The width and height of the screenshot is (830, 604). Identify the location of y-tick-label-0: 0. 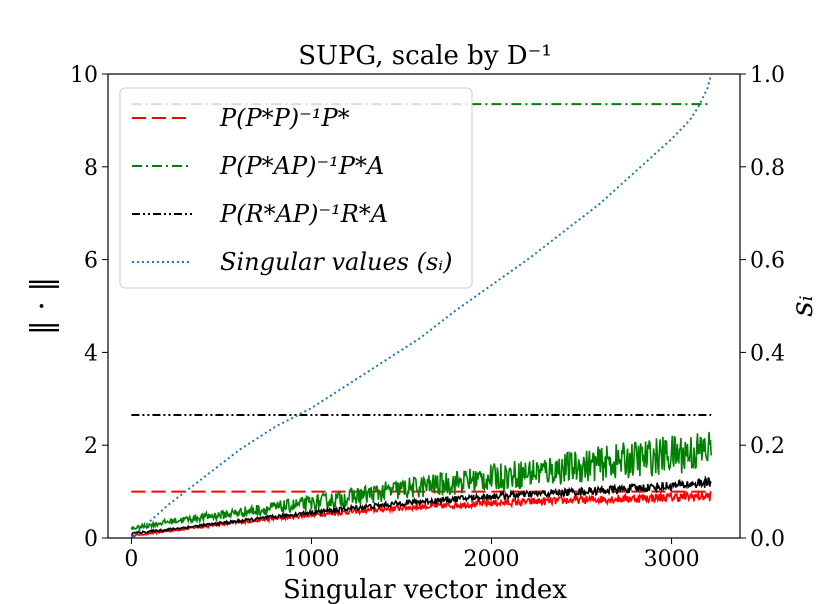
(91, 539).